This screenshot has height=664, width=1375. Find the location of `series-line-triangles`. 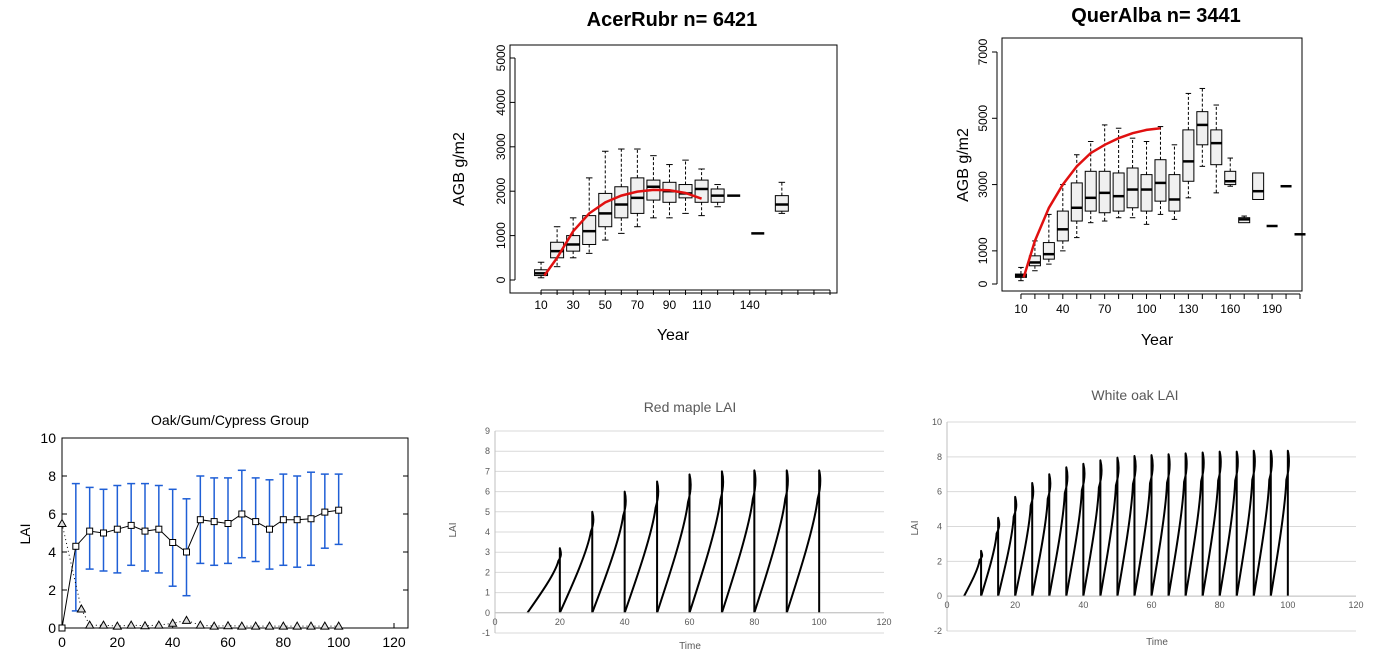

series-line-triangles is located at coordinates (200, 575).